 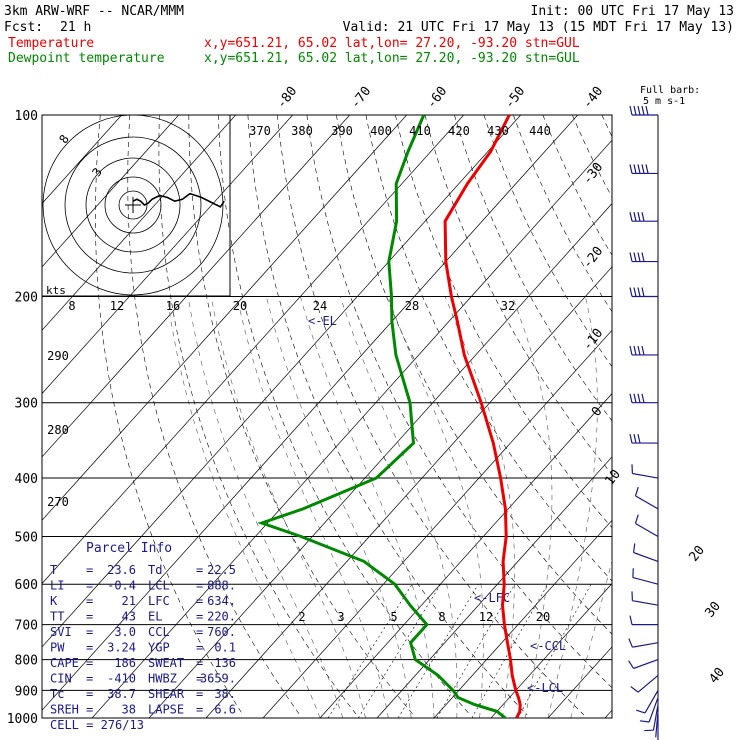 What do you see at coordinates (342, 131) in the screenshot?
I see `theta-label: 390` at bounding box center [342, 131].